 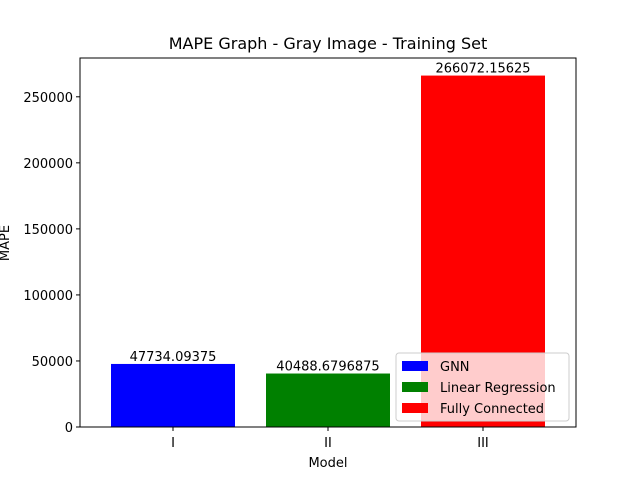 I want to click on legend-label-2: Fully Connected, so click(x=492, y=409).